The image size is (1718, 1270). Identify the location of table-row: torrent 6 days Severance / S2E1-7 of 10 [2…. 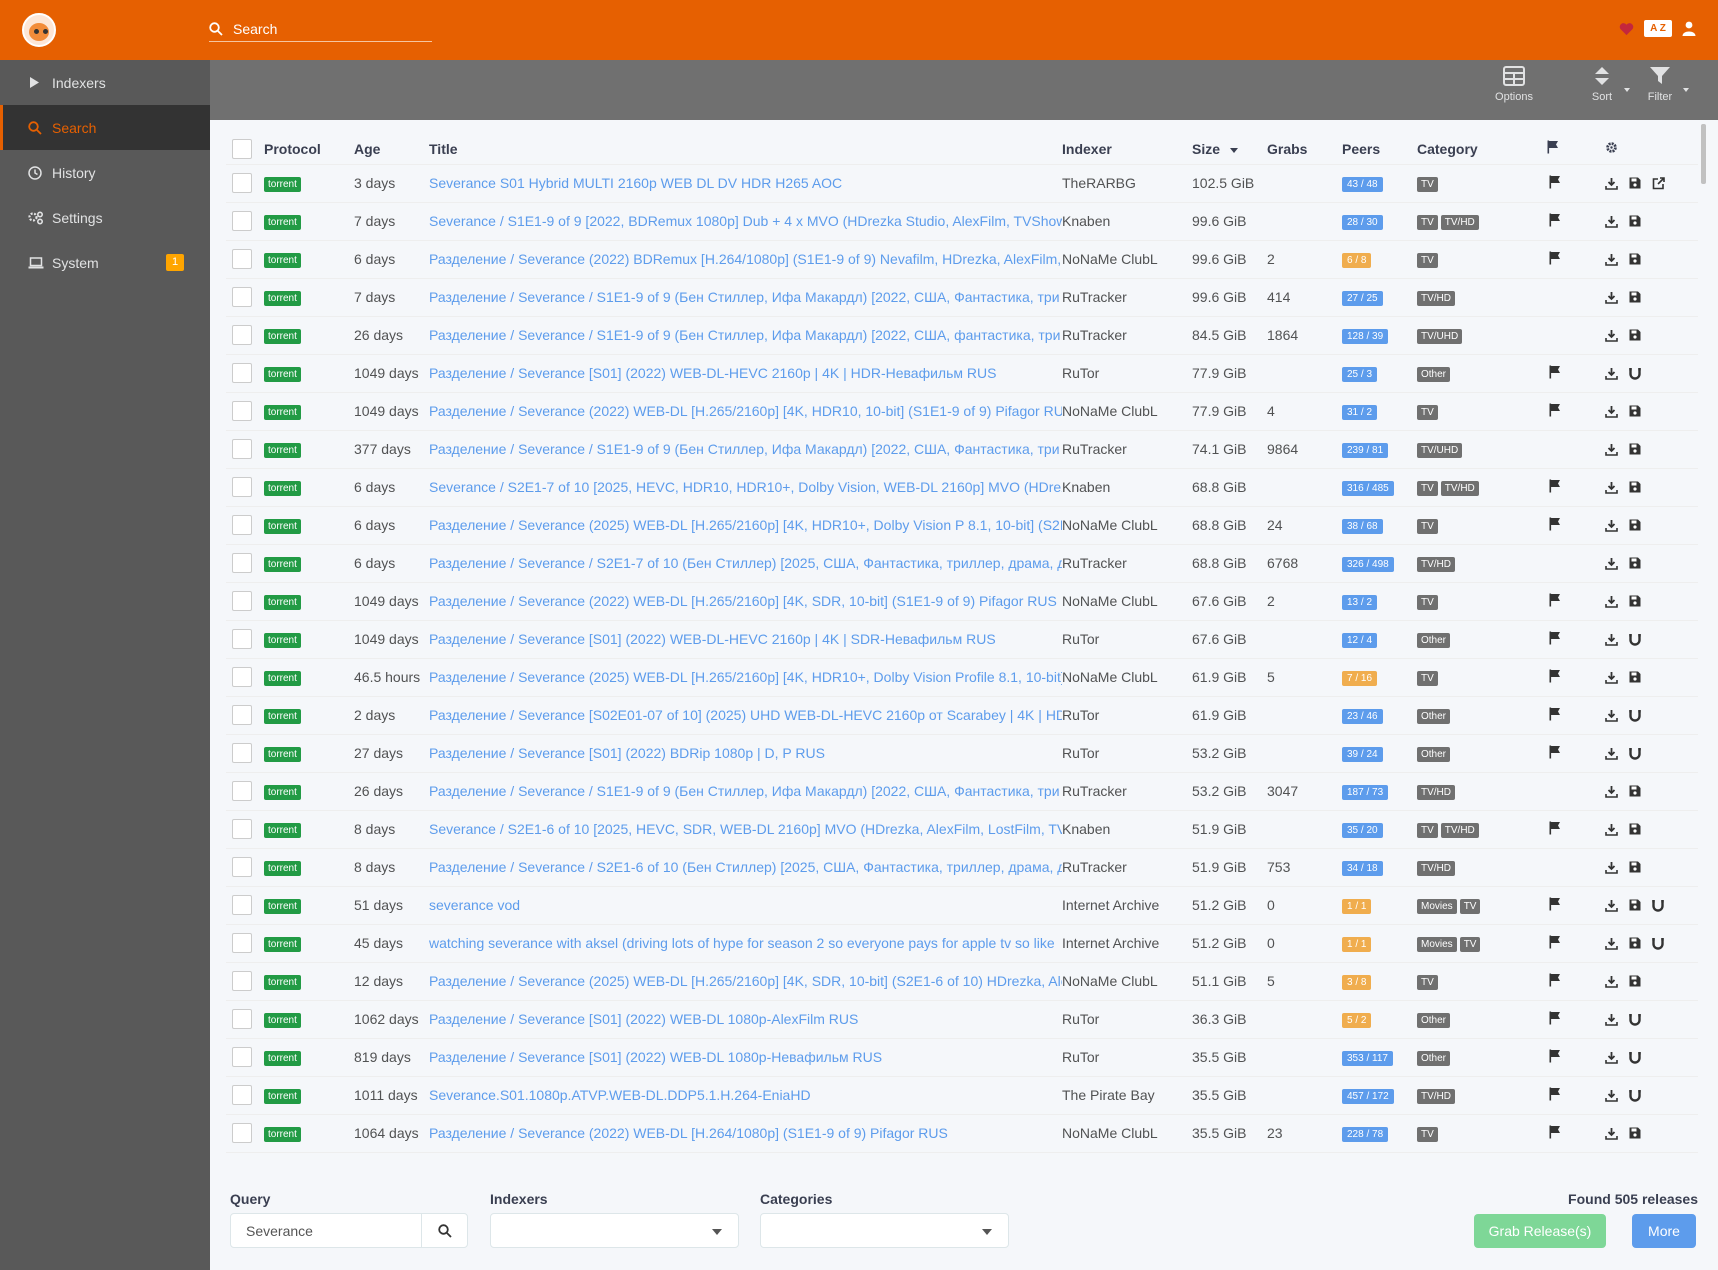
(962, 487).